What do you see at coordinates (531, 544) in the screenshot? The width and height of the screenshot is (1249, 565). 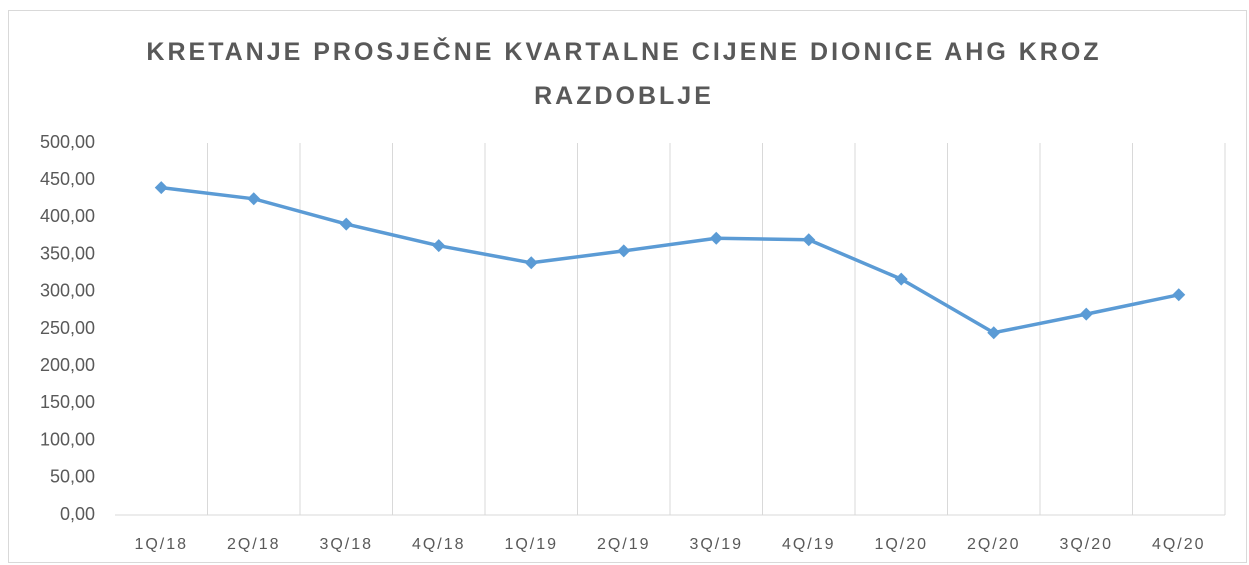 I see `x-tick-label: 1Q/19` at bounding box center [531, 544].